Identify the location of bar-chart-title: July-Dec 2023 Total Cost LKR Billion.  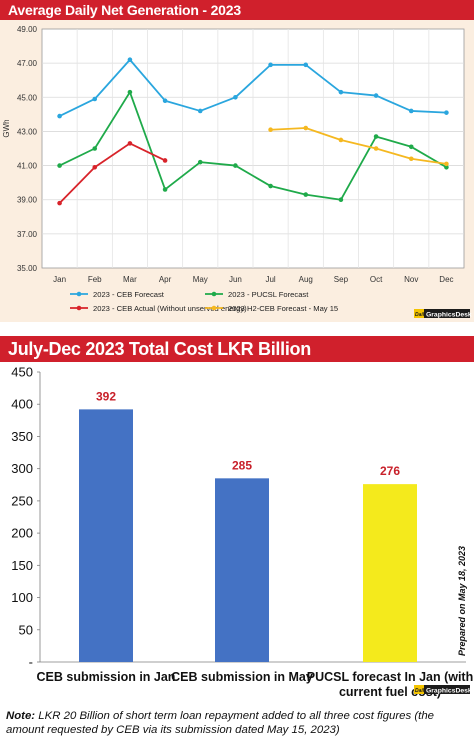
(237, 349).